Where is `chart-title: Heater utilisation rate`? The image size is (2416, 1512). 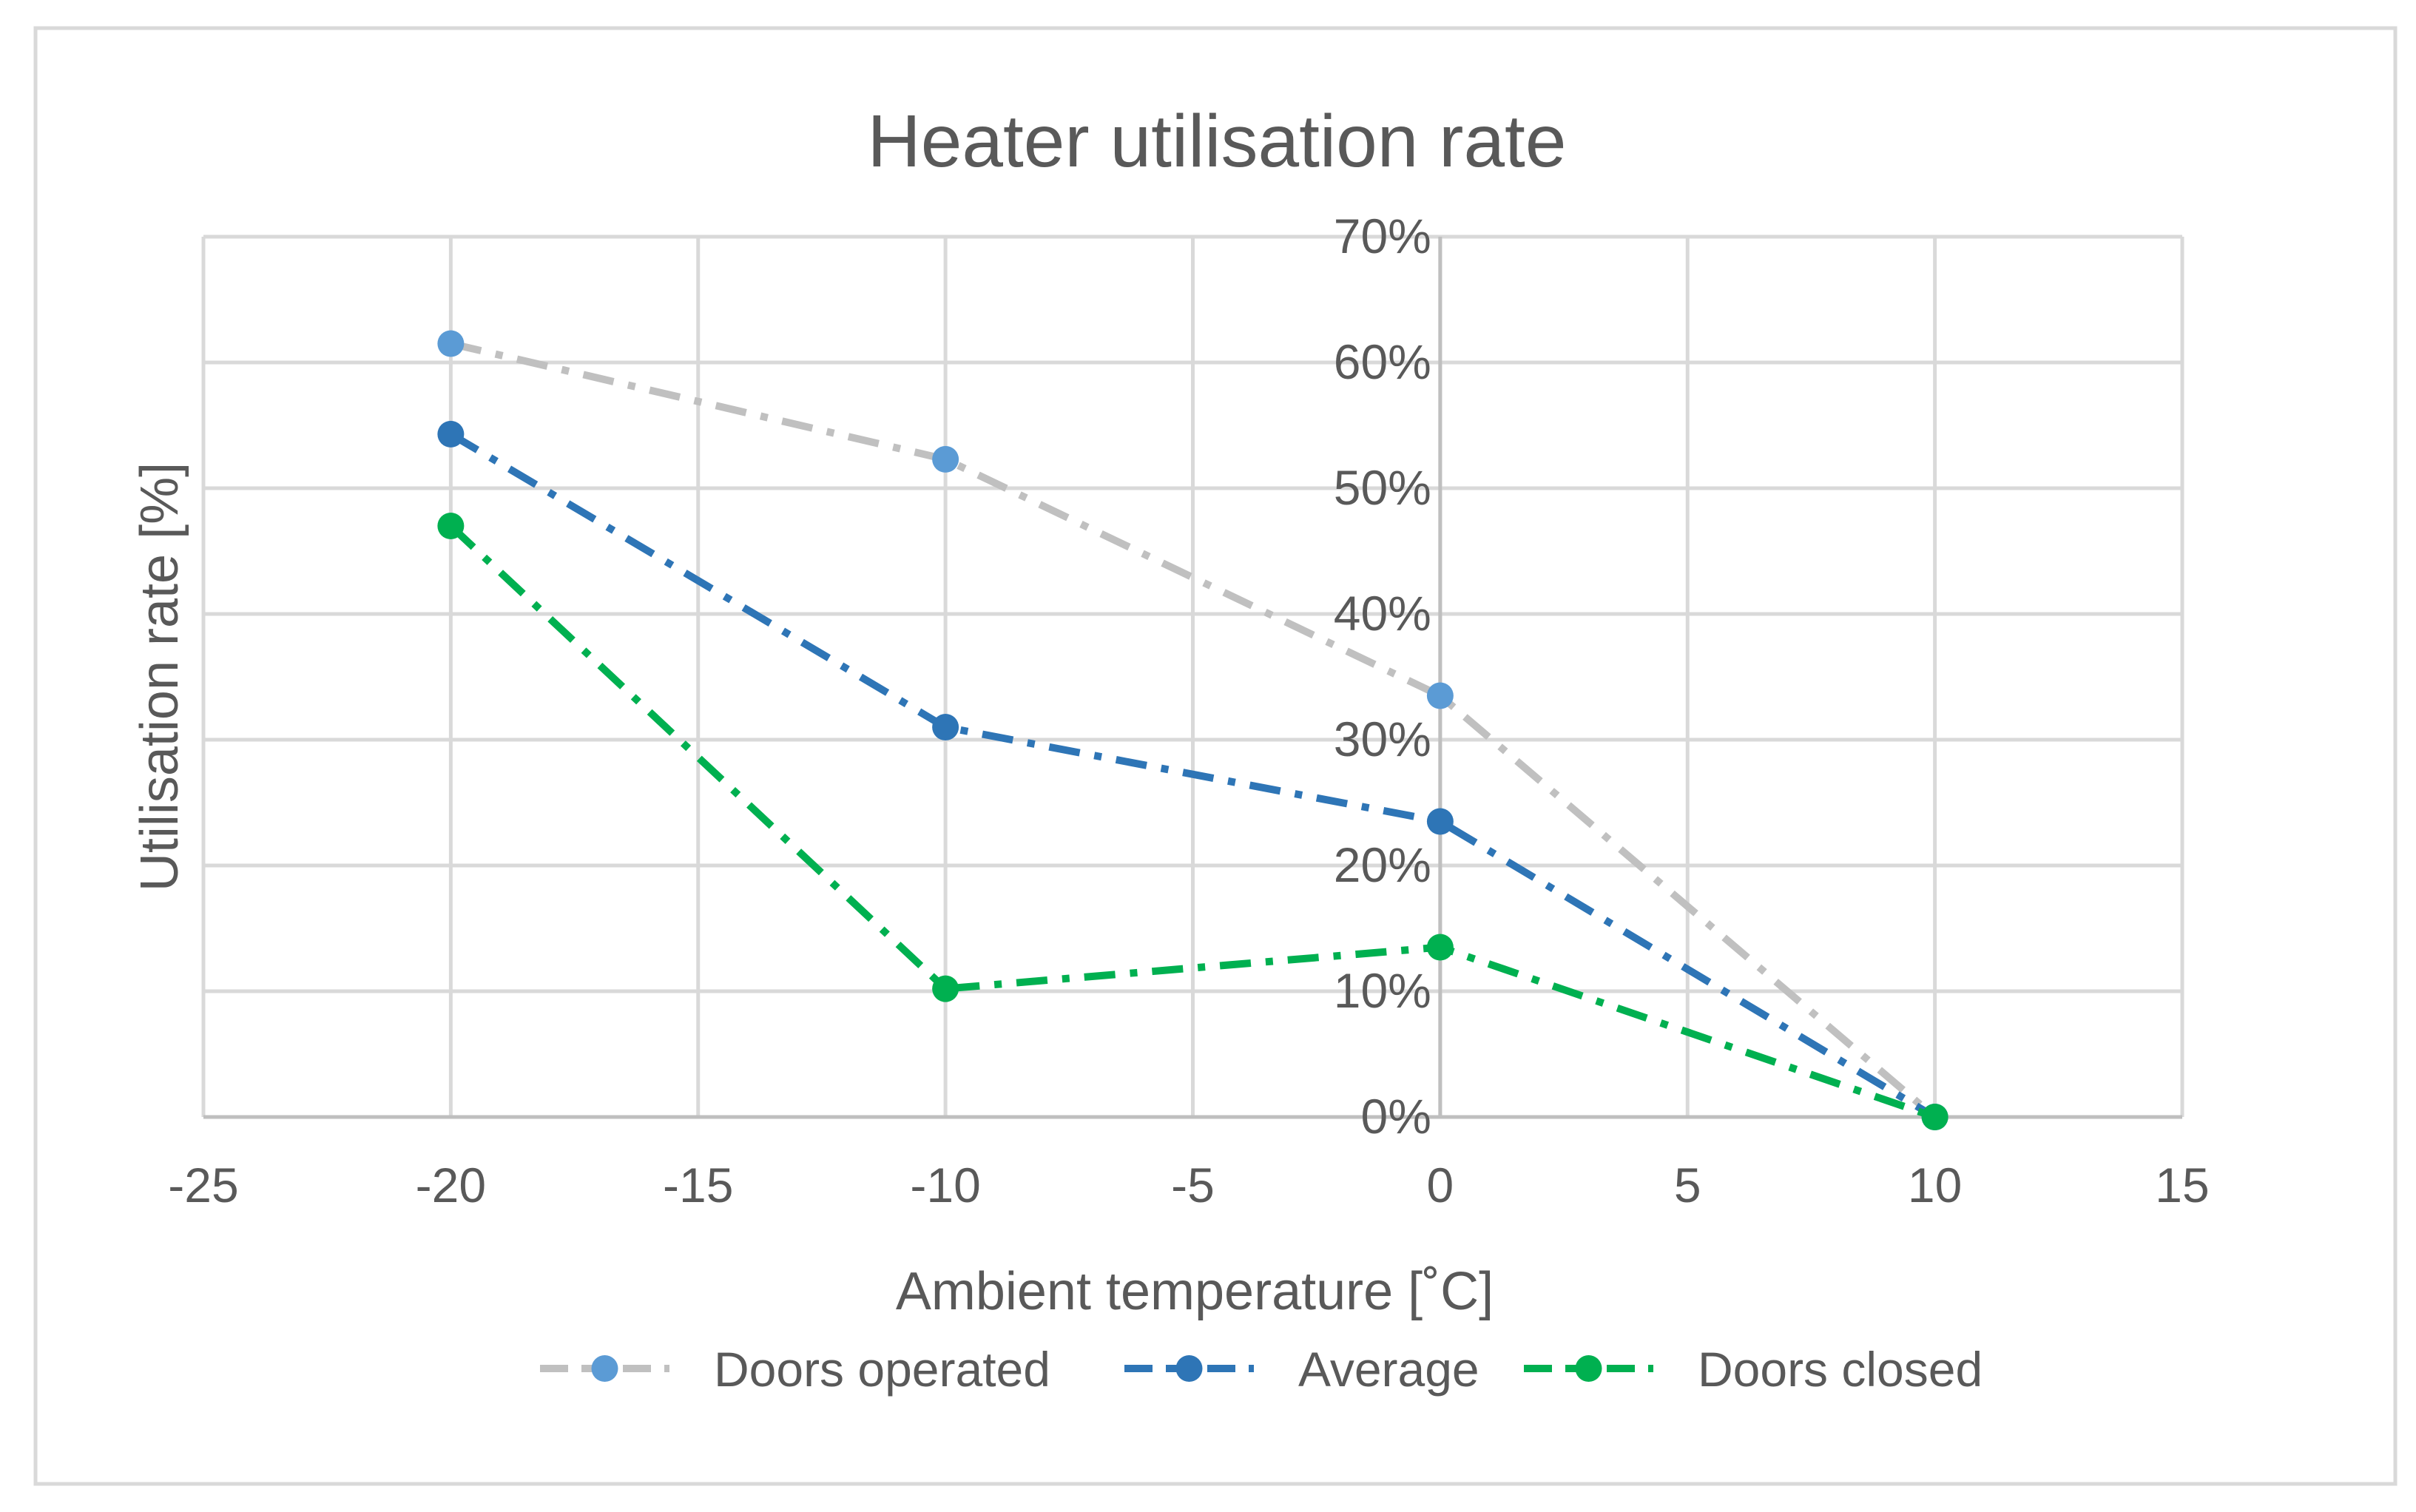 chart-title: Heater utilisation rate is located at coordinates (1217, 141).